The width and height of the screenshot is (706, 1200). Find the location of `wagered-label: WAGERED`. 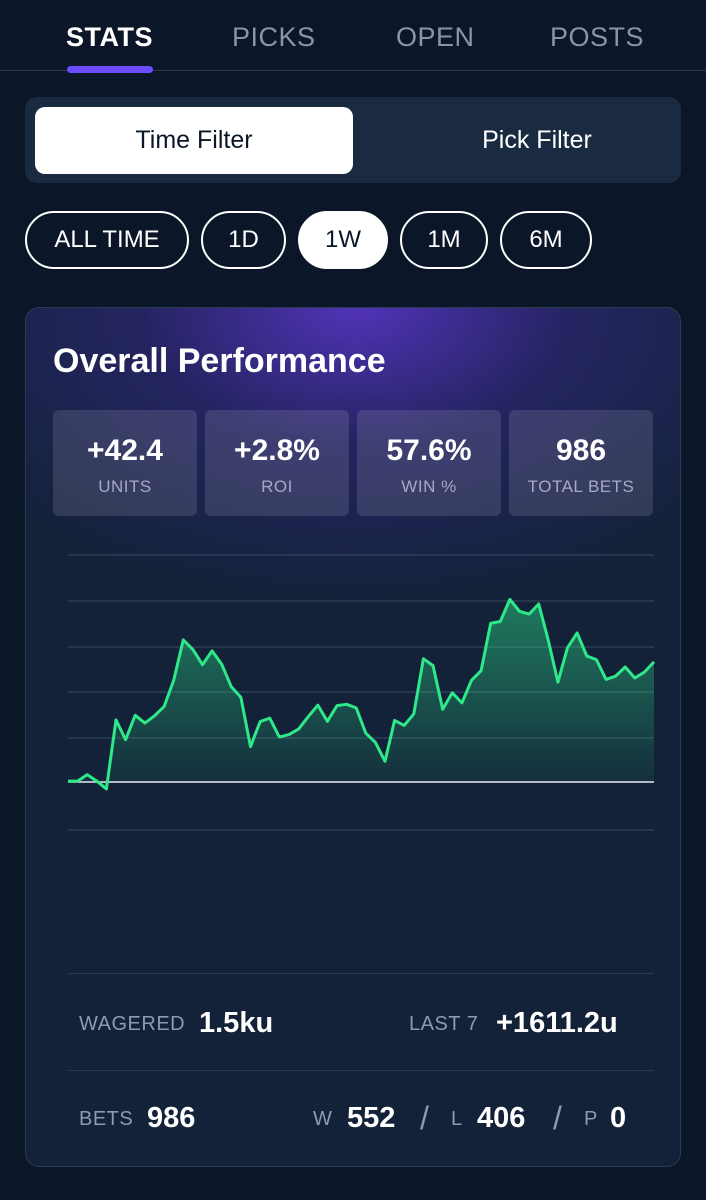

wagered-label: WAGERED is located at coordinates (132, 1024).